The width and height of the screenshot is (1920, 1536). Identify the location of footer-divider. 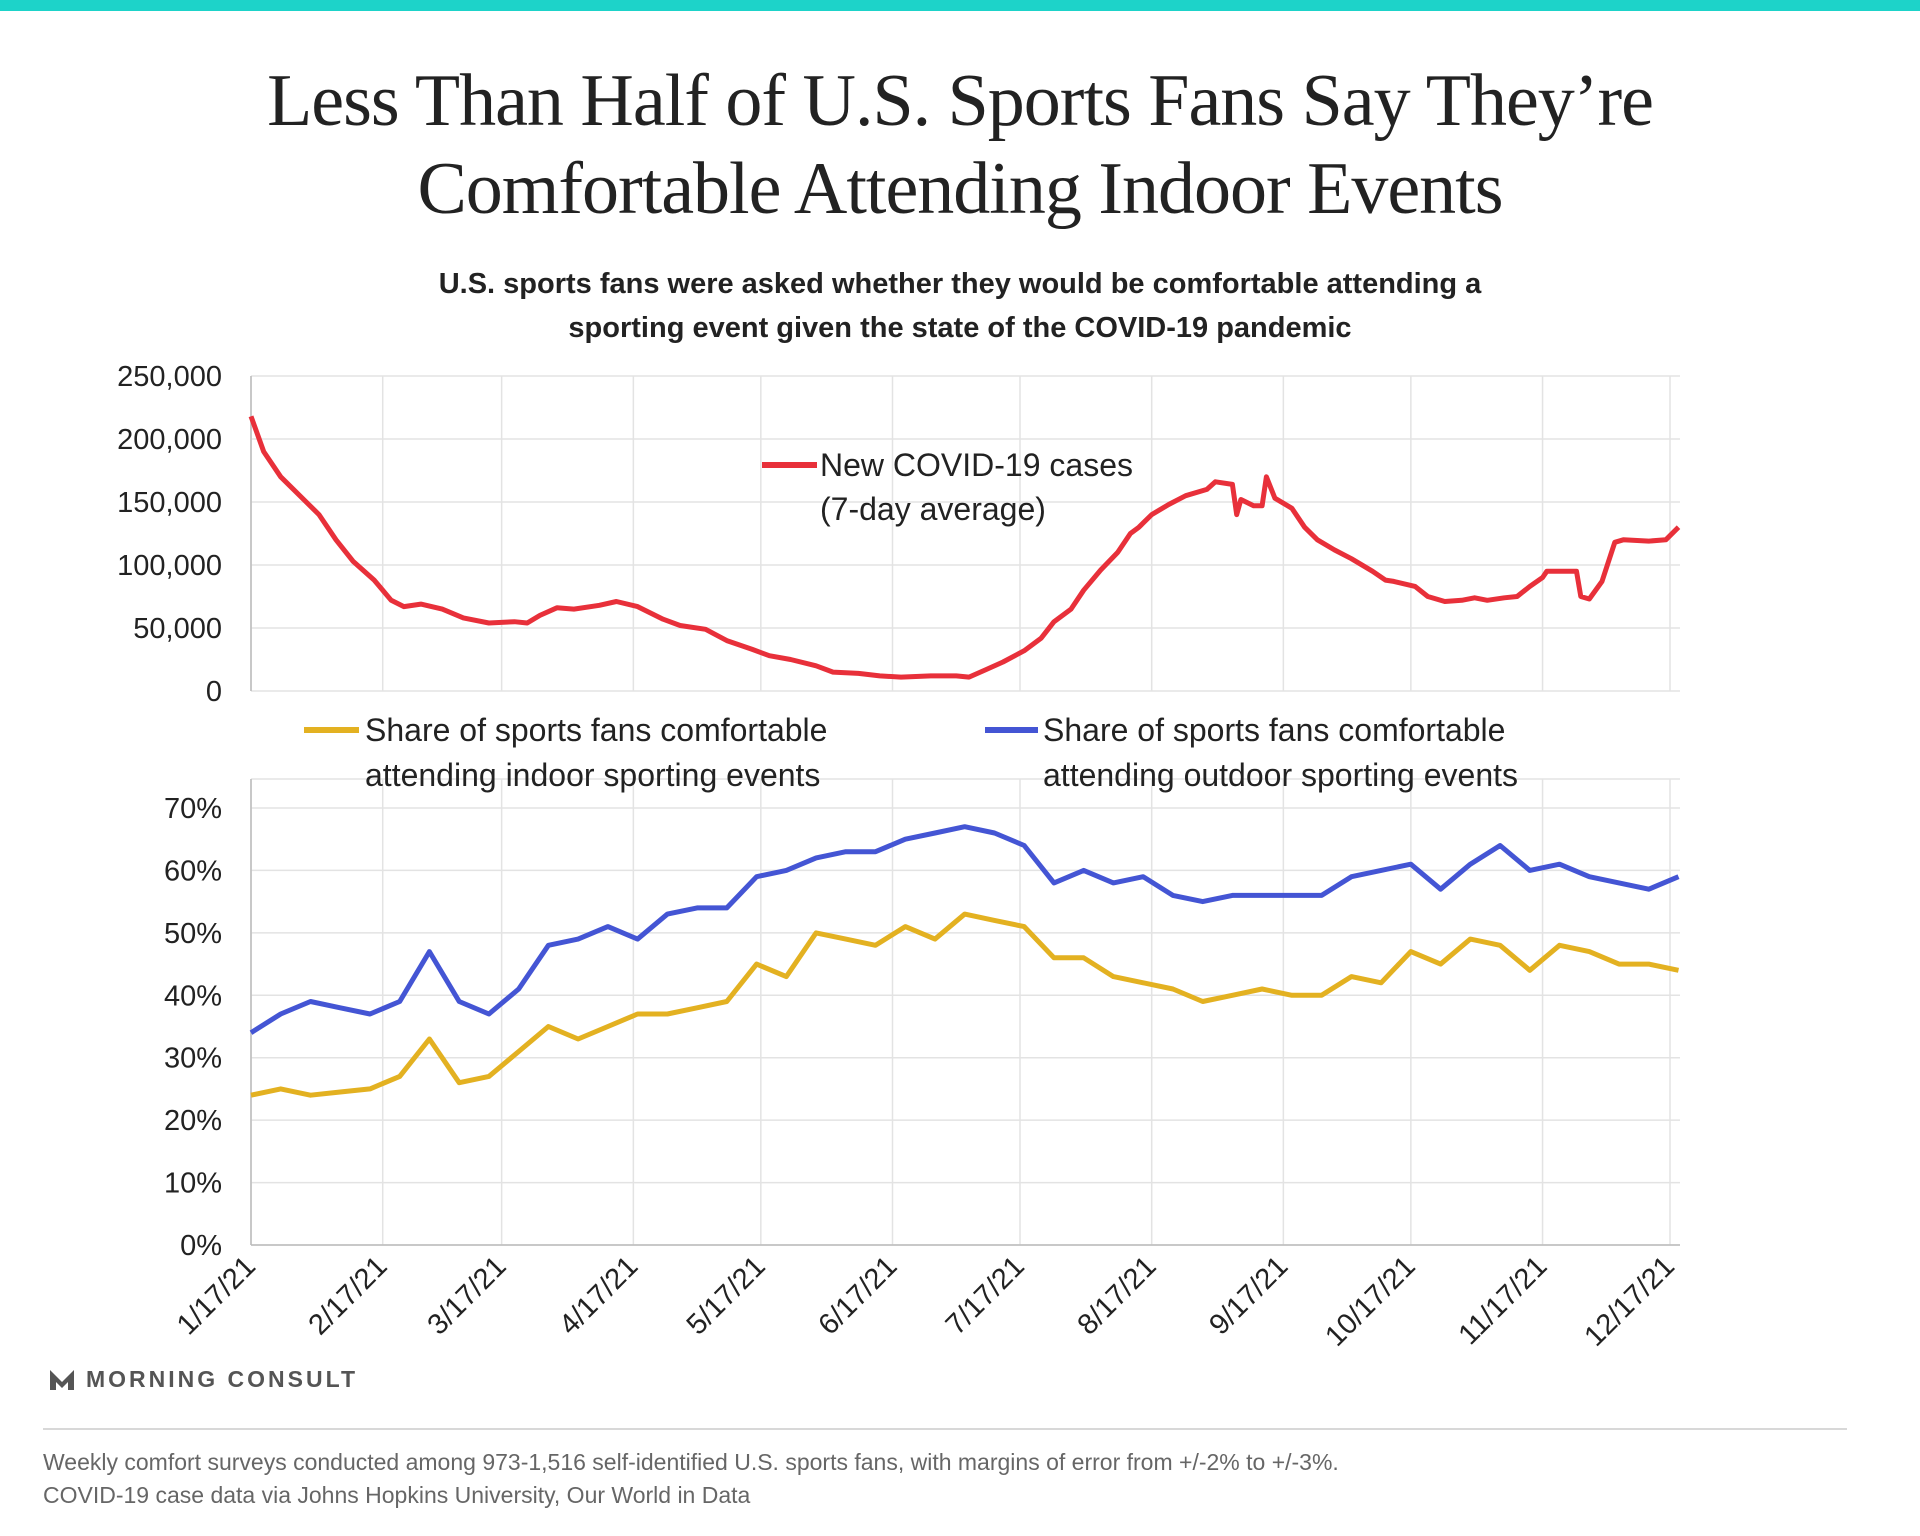
(945, 1429).